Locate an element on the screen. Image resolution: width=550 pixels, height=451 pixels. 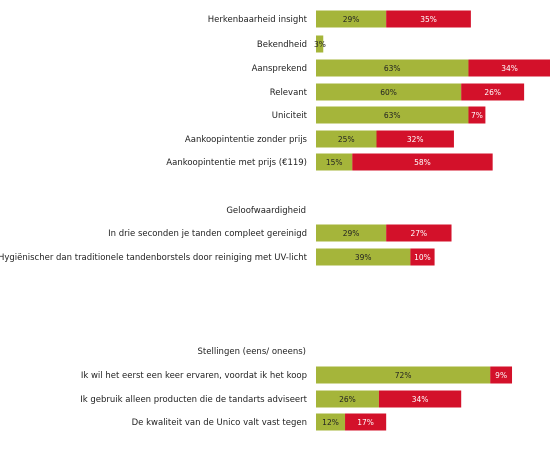
category-label: Relevant is located at coordinates (289, 93).